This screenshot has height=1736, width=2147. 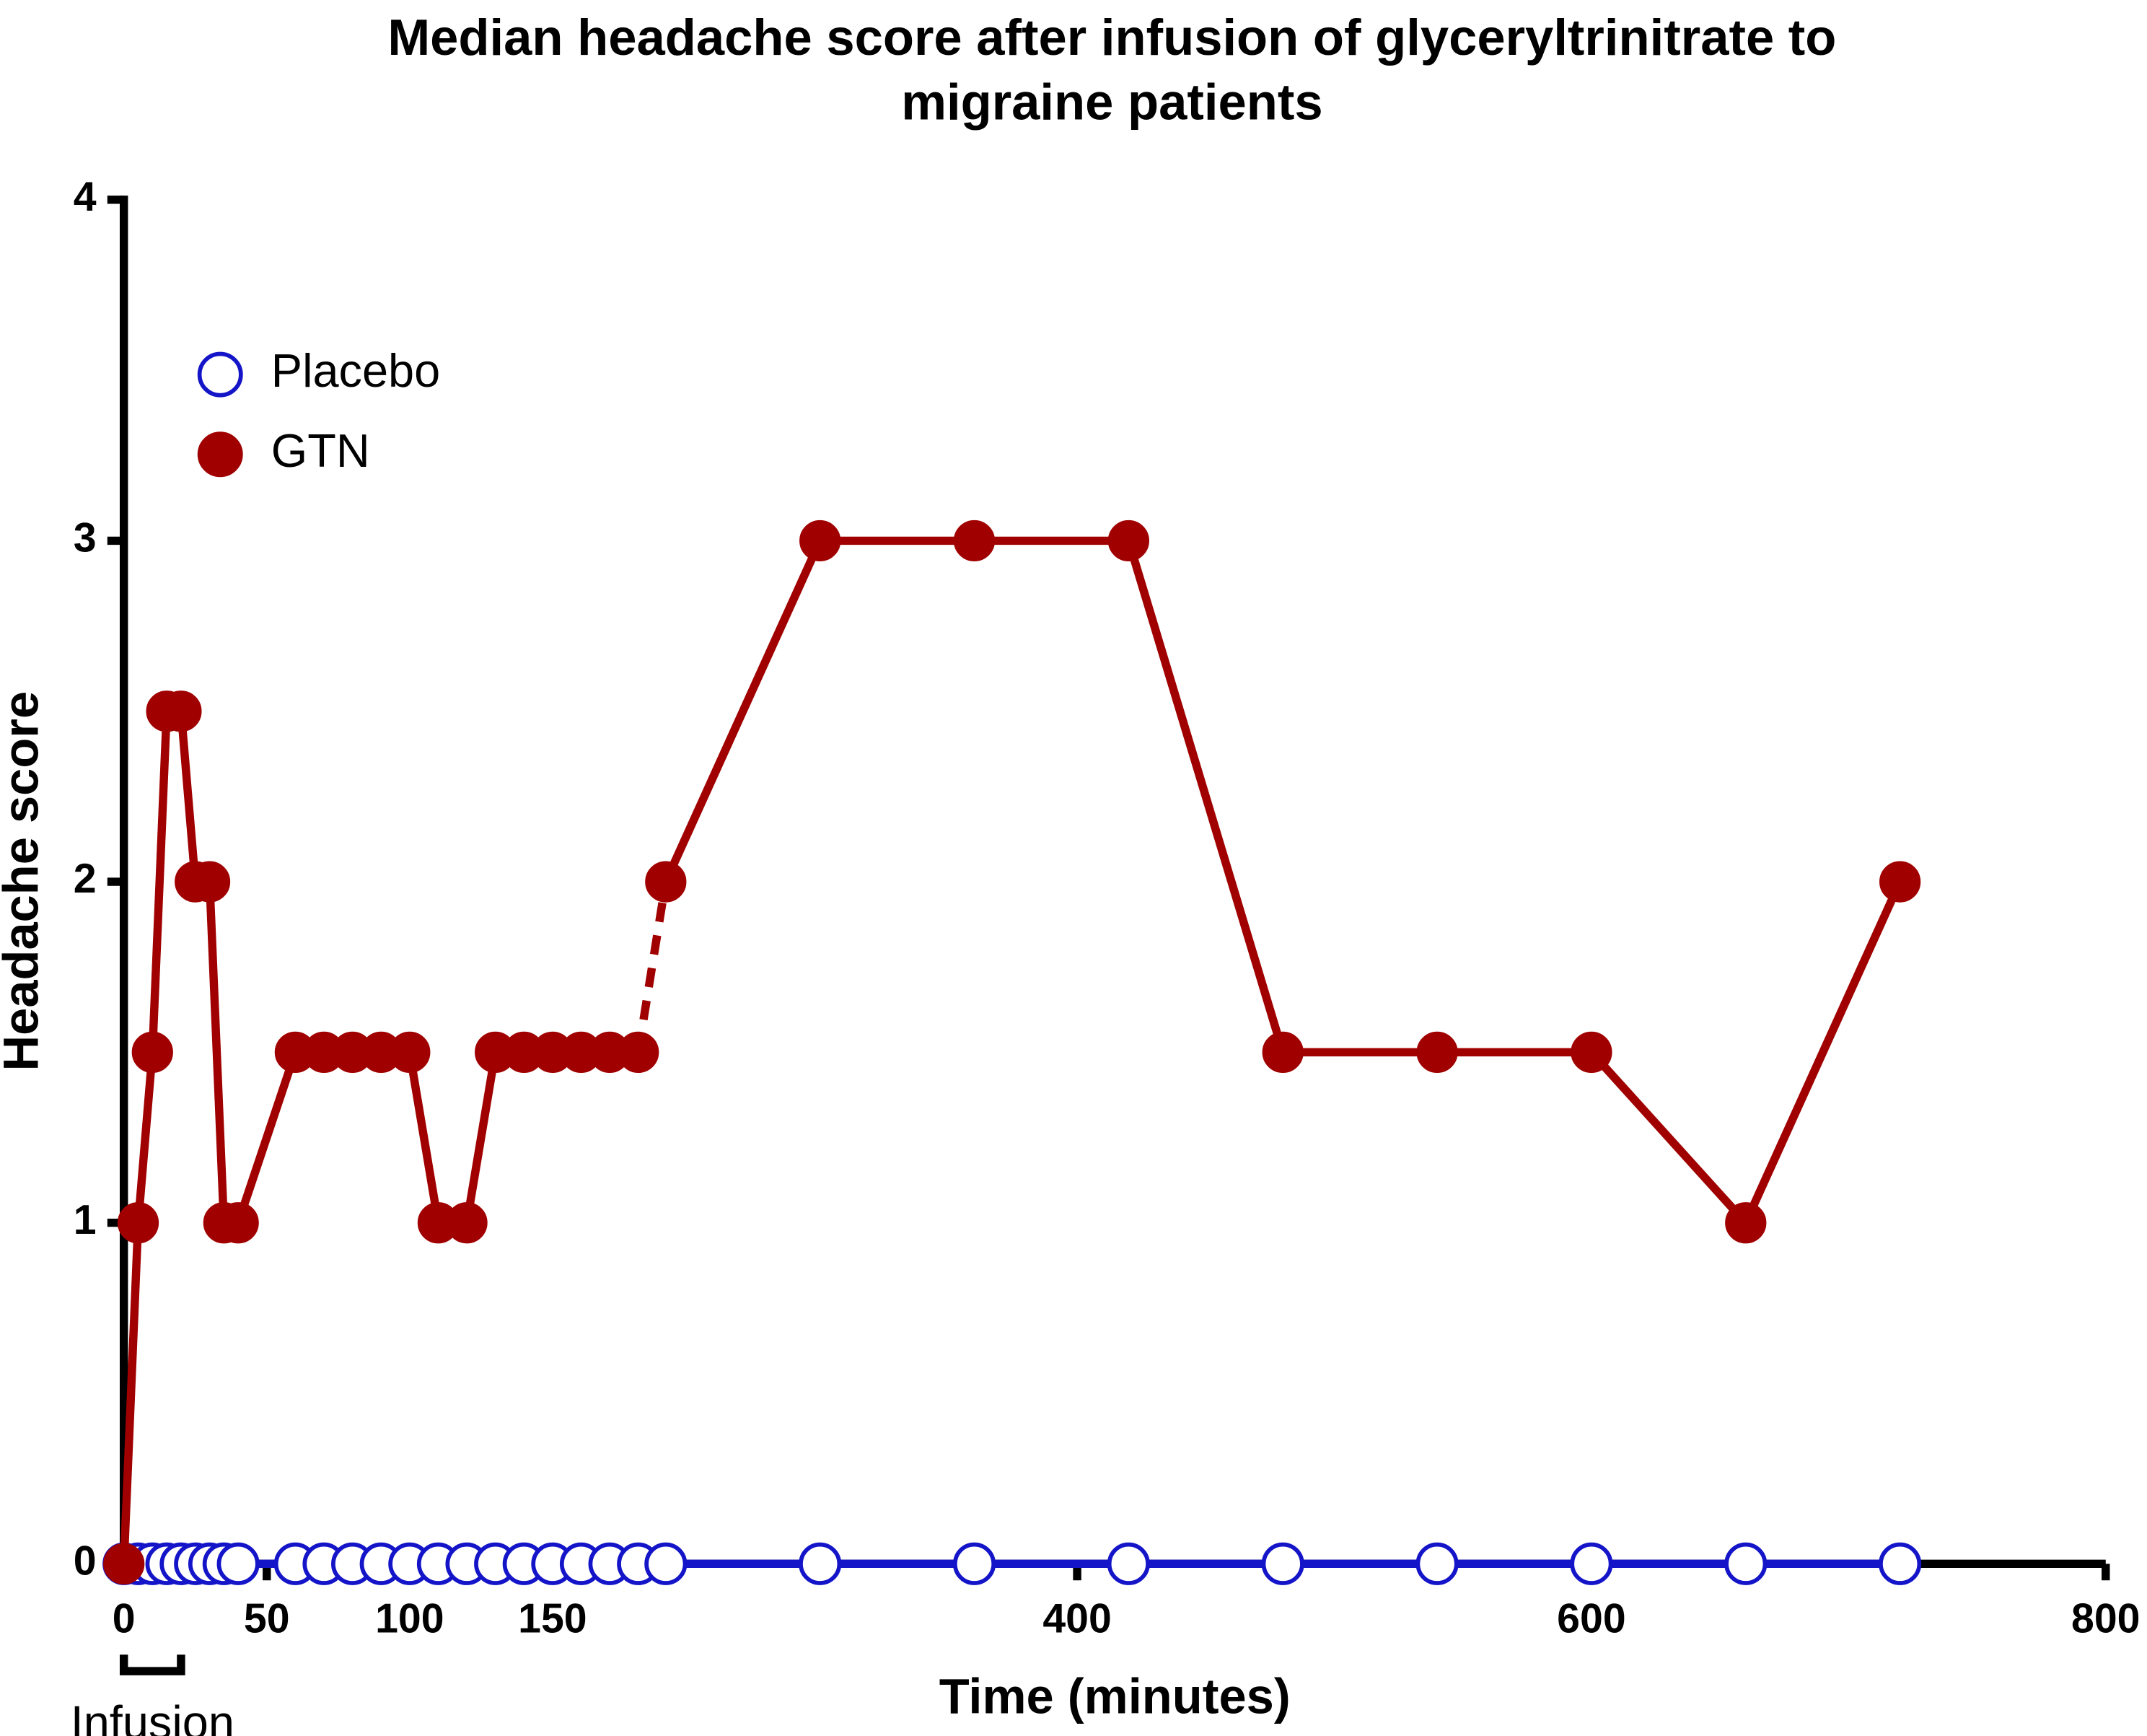 What do you see at coordinates (85, 1561) in the screenshot?
I see `y-tick-label: 0` at bounding box center [85, 1561].